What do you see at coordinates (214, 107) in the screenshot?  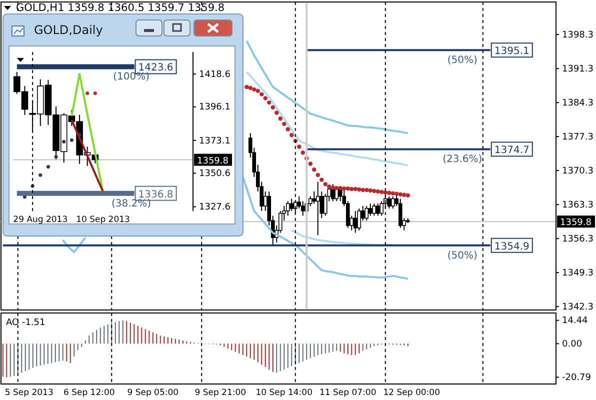 I see `y-tick-label: 1396.1` at bounding box center [214, 107].